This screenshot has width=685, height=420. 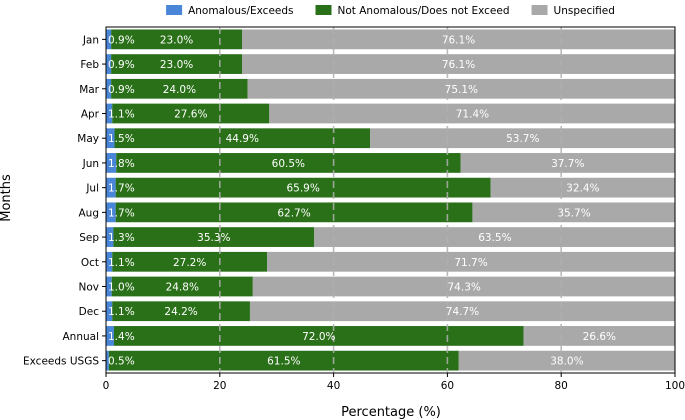 I want to click on data-label-mar-series-2: 75.1%, so click(x=461, y=90).